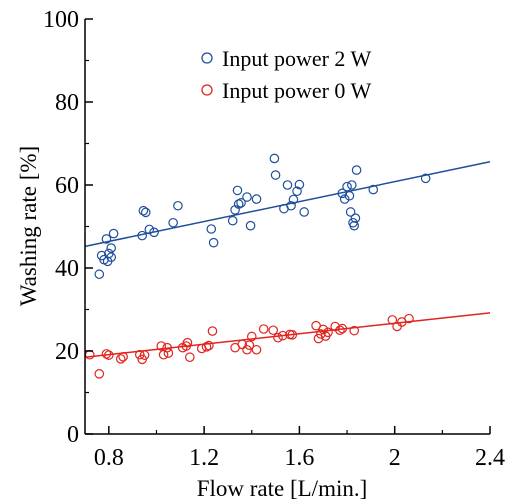  What do you see at coordinates (204, 458) in the screenshot?
I see `x-tick-label: 1.2` at bounding box center [204, 458].